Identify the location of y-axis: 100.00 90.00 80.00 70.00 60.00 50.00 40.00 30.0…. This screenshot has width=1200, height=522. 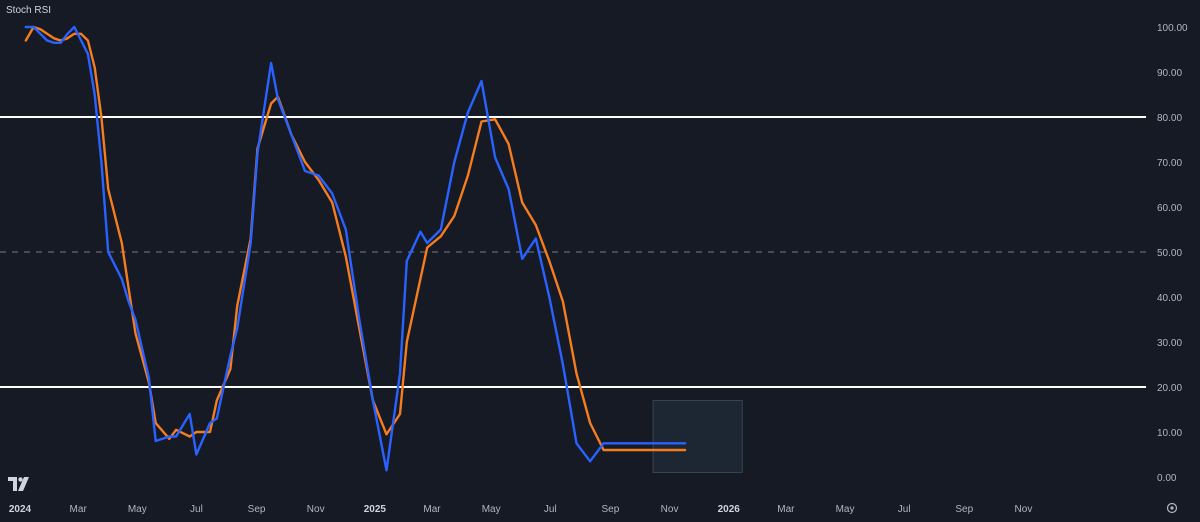
(1172, 253).